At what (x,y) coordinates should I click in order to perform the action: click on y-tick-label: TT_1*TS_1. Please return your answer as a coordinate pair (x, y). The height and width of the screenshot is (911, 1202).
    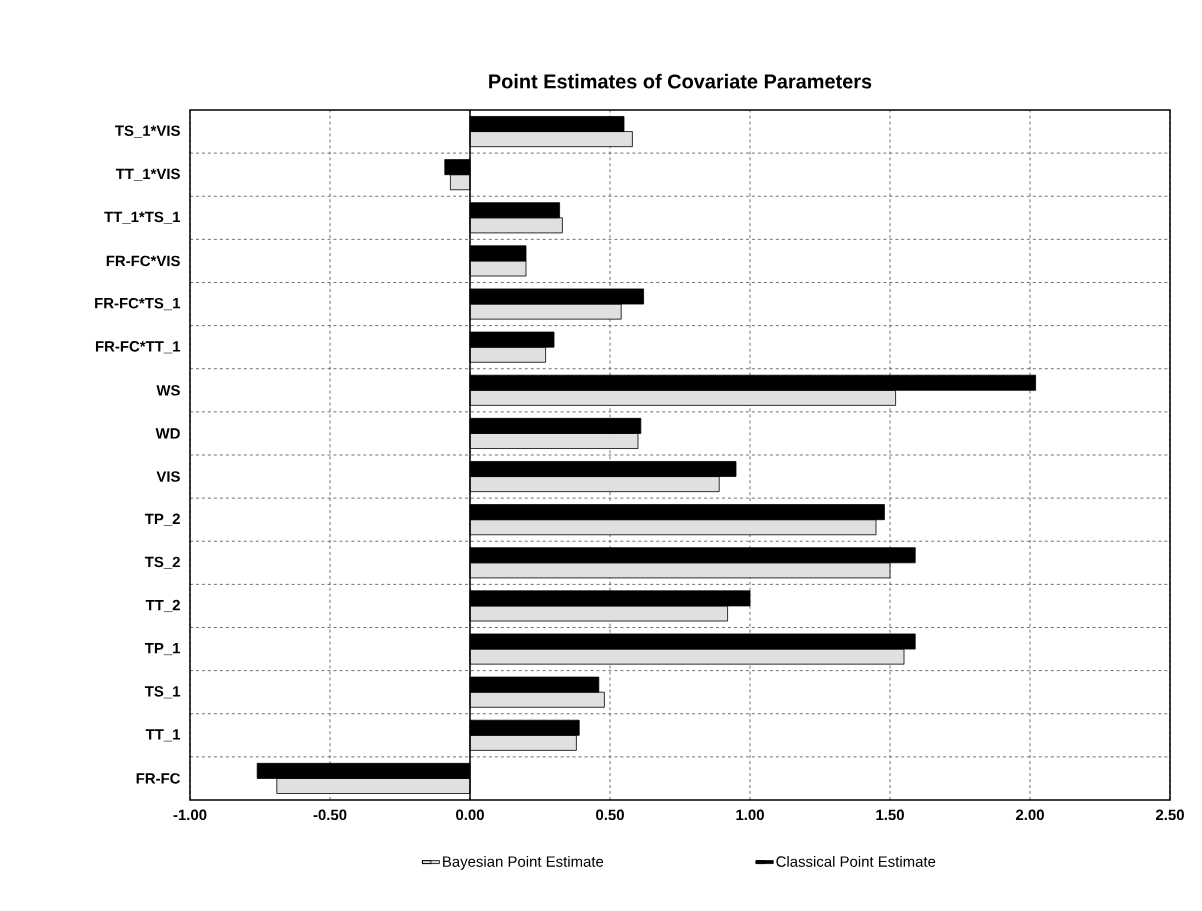
    Looking at the image, I should click on (142, 217).